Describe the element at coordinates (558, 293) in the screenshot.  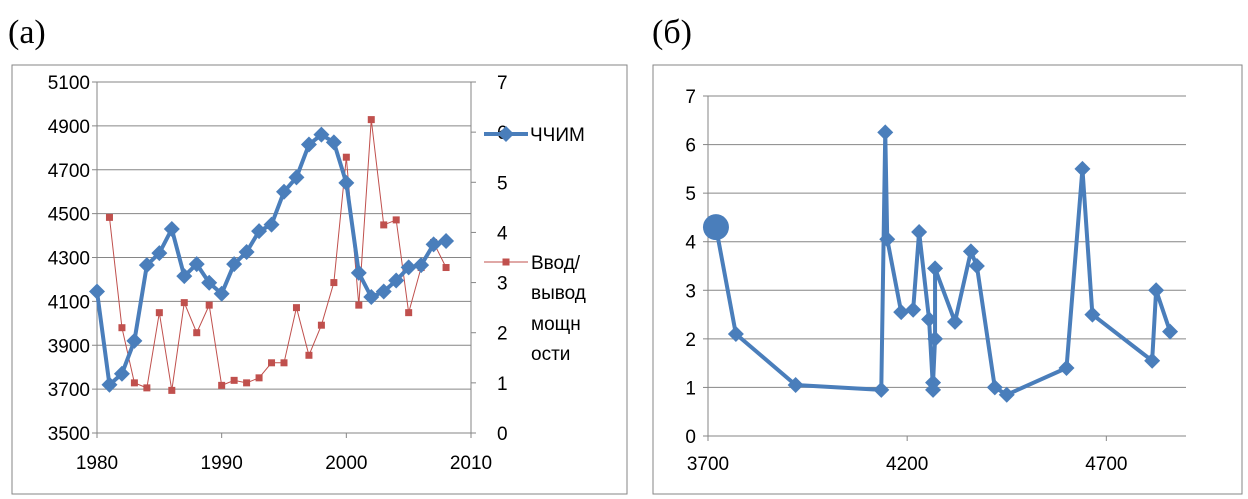
I see `legend-label-input-output: вывод` at that location.